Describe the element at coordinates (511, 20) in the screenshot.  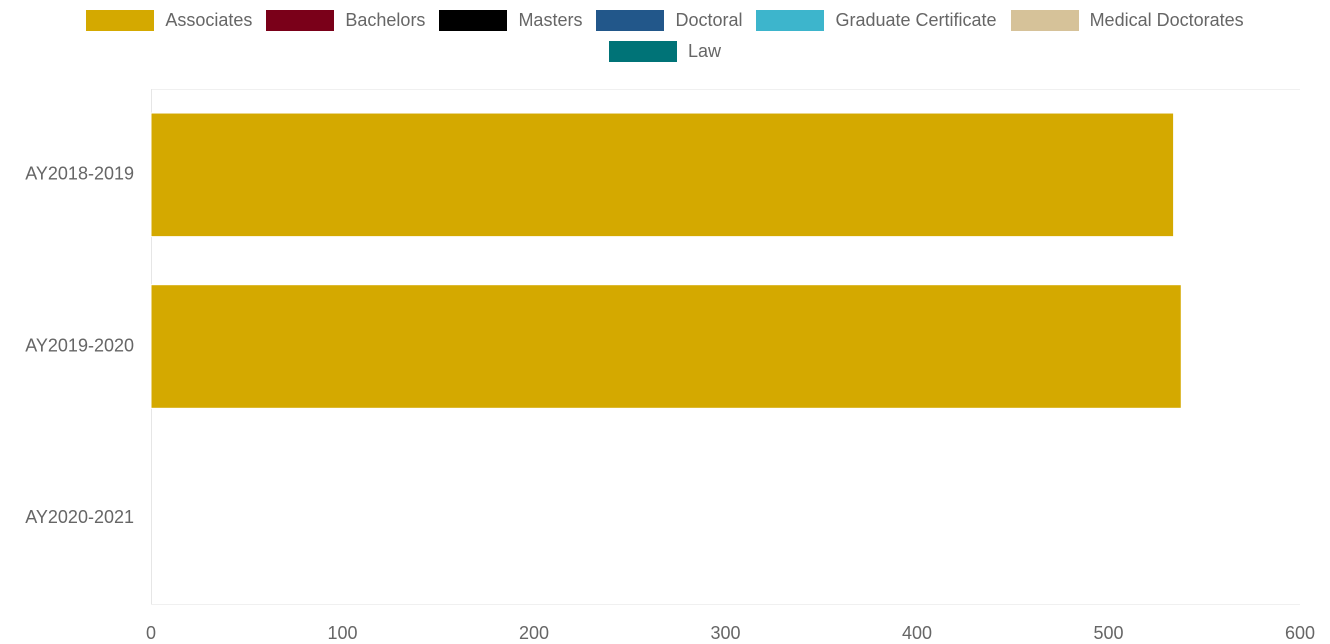
I see `legend-item-masters: Masters` at that location.